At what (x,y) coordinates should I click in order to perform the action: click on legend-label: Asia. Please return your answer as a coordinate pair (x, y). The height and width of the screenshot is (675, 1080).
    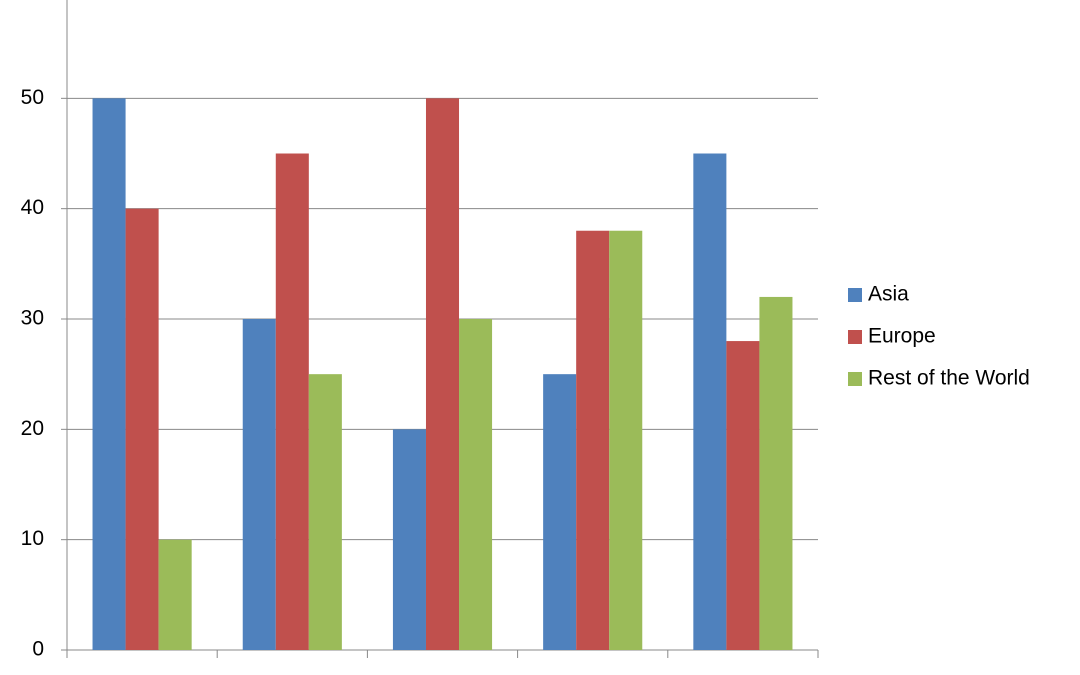
    Looking at the image, I should click on (888, 294).